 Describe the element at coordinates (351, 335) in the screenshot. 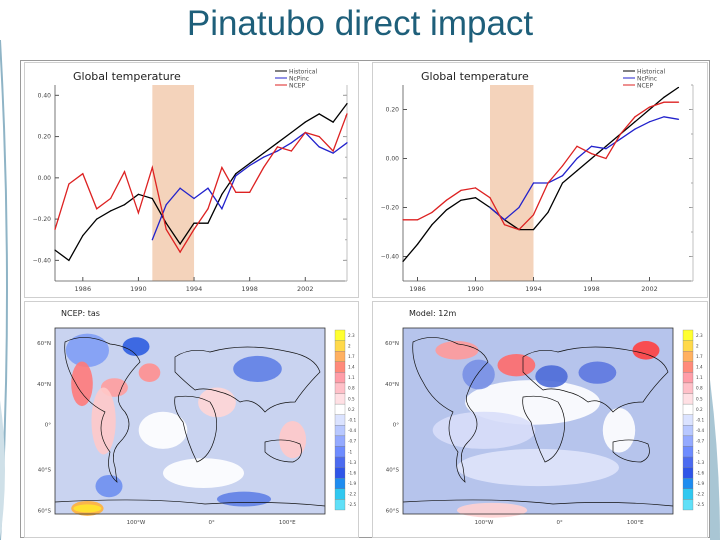

I see `colorbar-label-0: 2.3` at that location.